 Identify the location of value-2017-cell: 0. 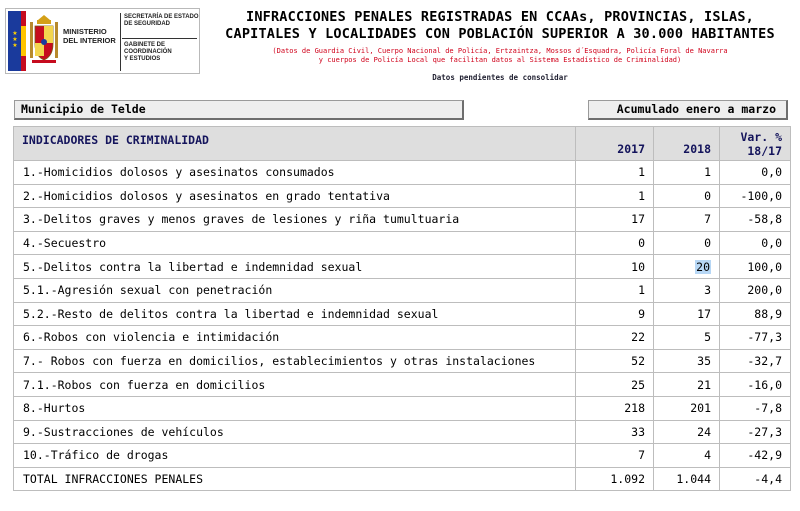
(614, 243).